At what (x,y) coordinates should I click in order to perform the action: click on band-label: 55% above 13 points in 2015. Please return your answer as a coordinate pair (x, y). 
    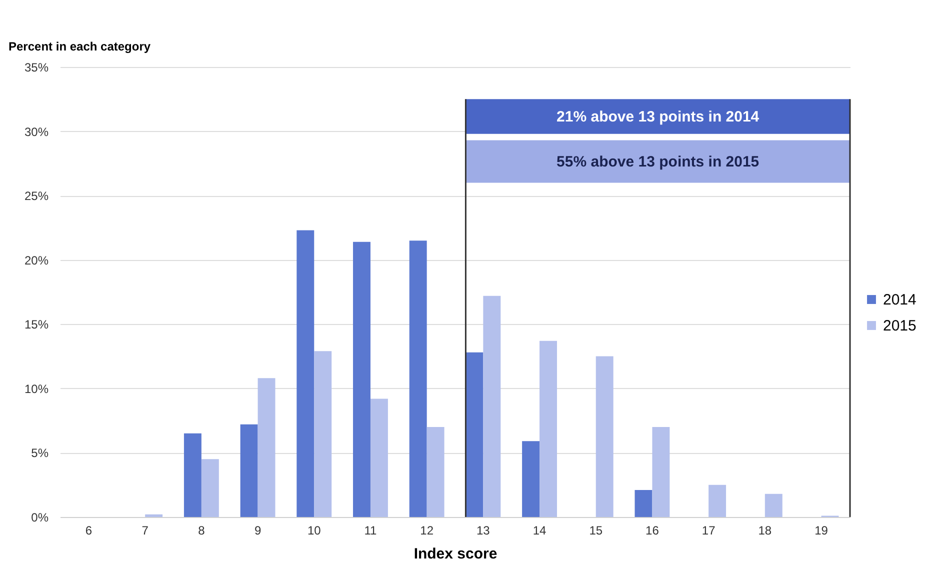
    Looking at the image, I should click on (658, 162).